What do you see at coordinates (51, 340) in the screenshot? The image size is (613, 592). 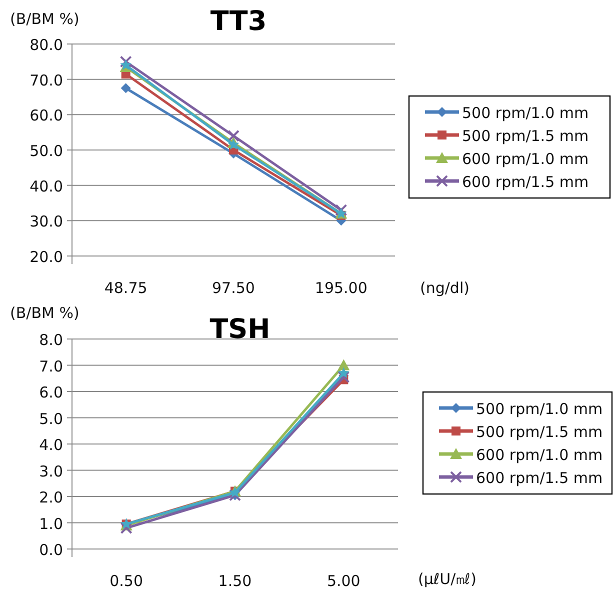 I see `y-tick-label: 8.0` at bounding box center [51, 340].